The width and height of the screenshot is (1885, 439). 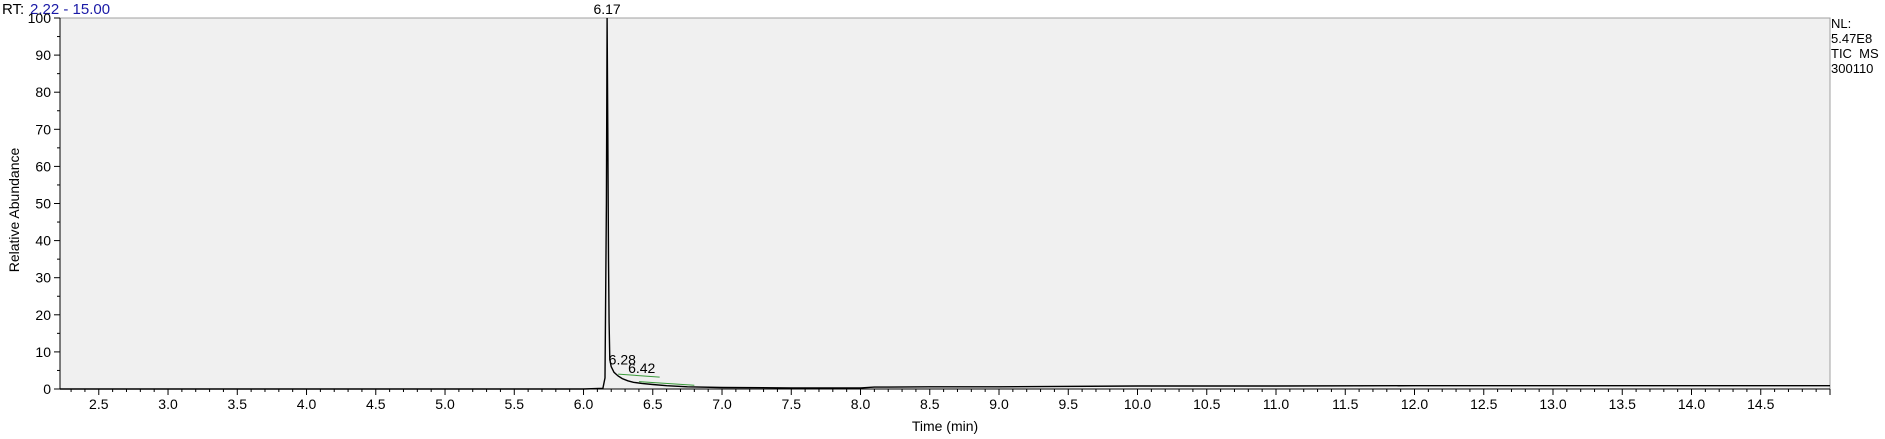 What do you see at coordinates (43, 352) in the screenshot?
I see `y-tick-label: 10` at bounding box center [43, 352].